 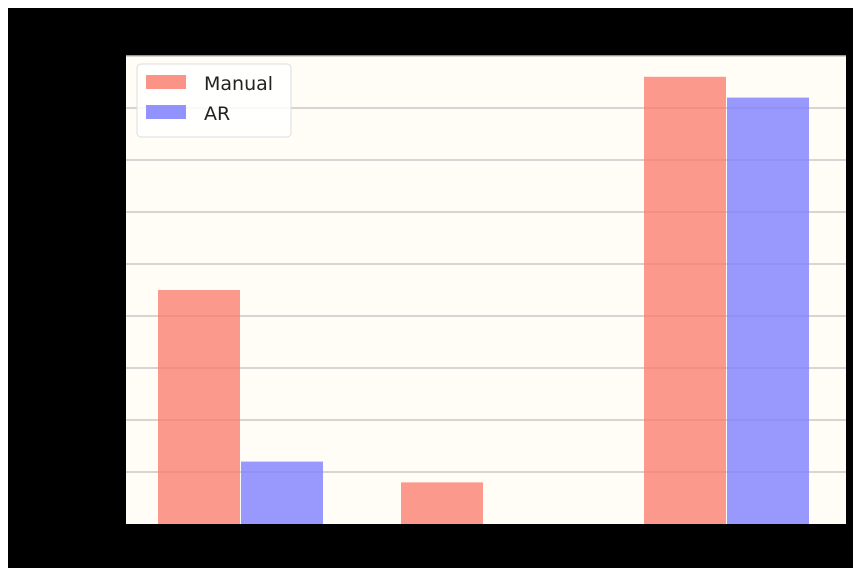 I want to click on legend-label-ar: AR, so click(x=217, y=114).